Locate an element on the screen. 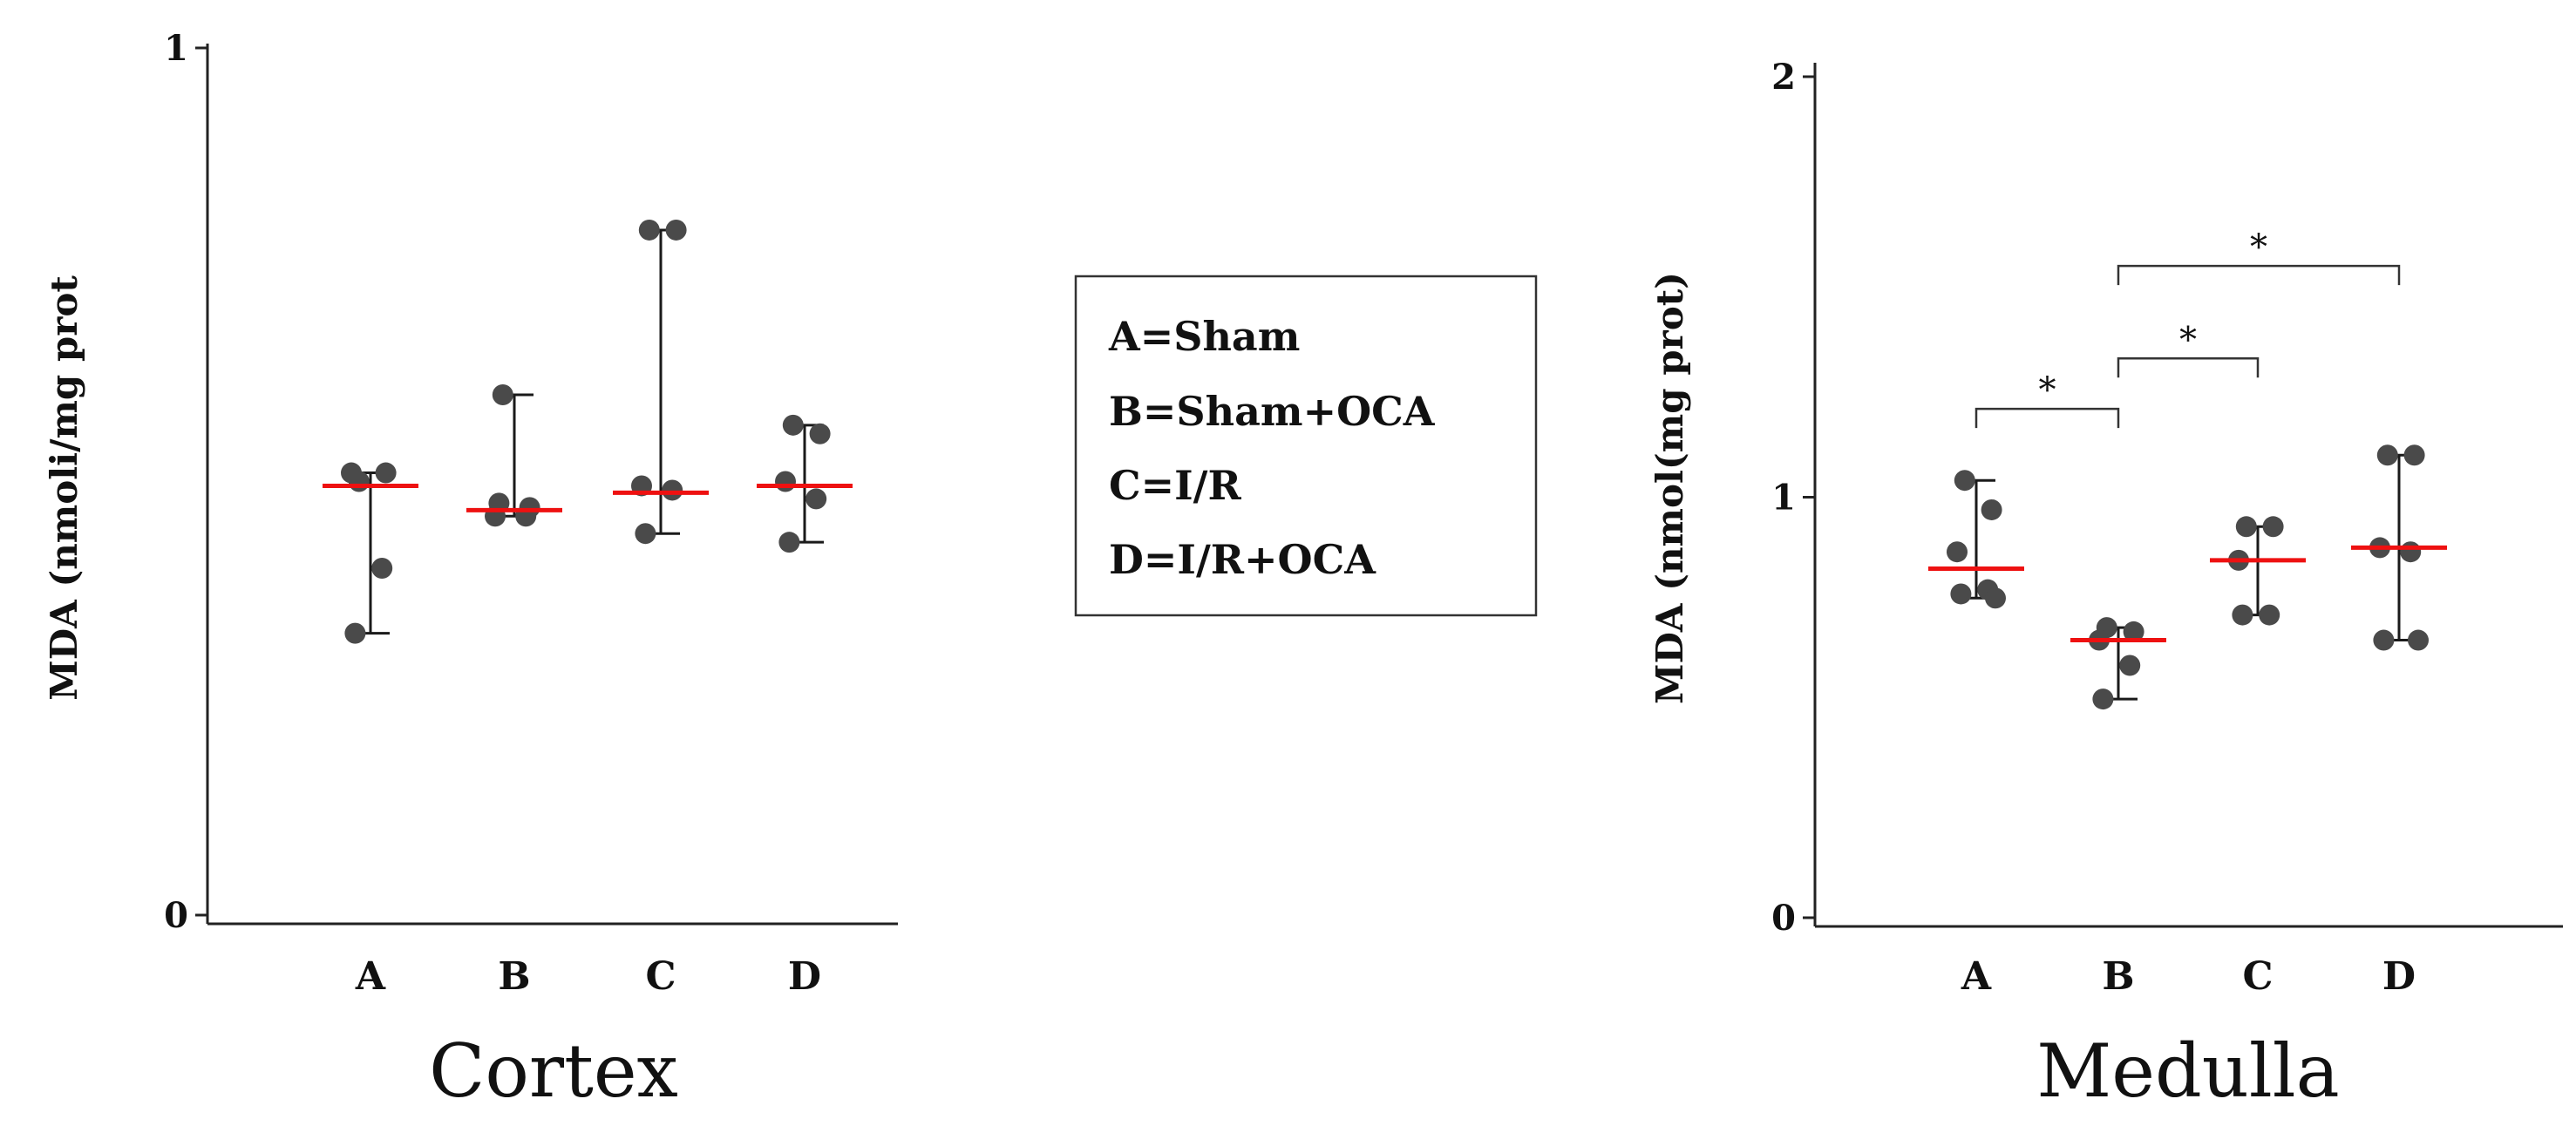 The width and height of the screenshot is (2576, 1126). panel-title: Medulla is located at coordinates (2187, 1071).